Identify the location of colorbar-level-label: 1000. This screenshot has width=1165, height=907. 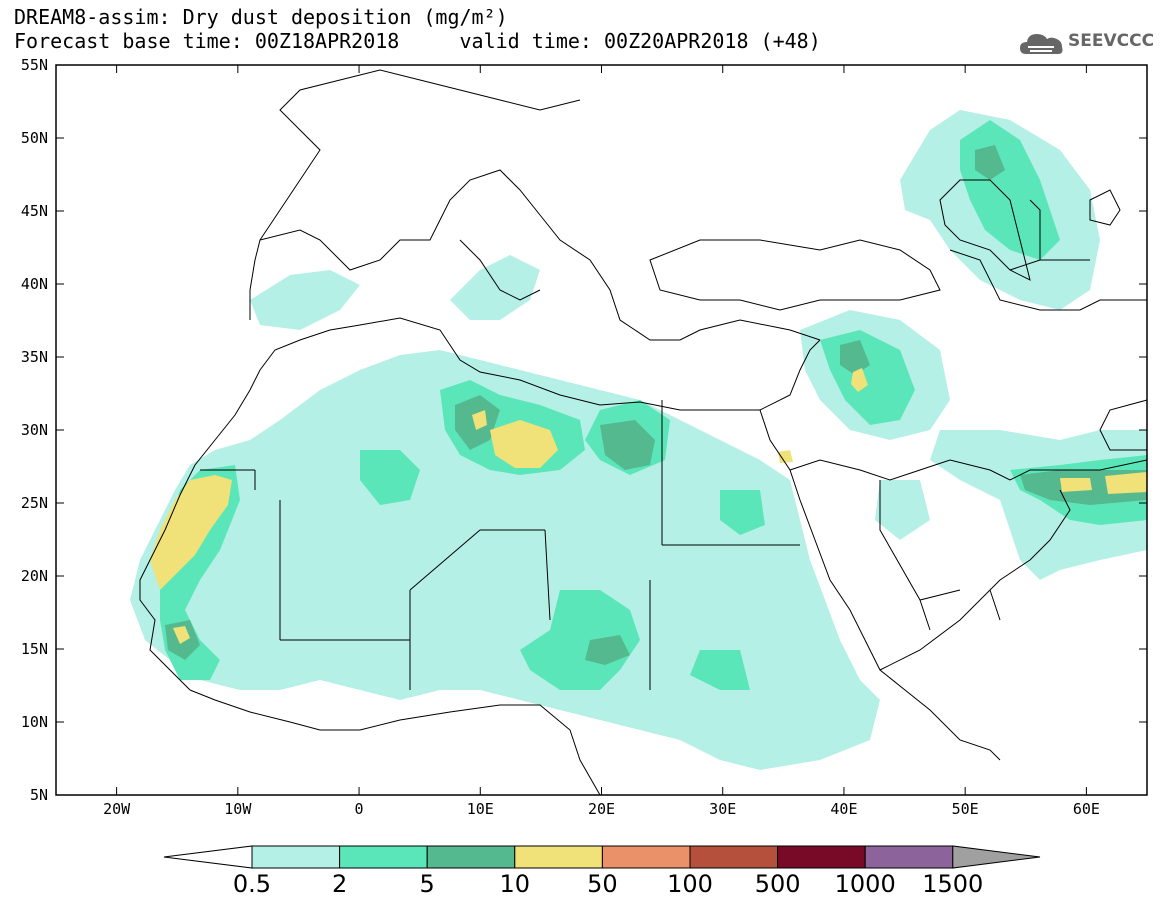
(865, 884).